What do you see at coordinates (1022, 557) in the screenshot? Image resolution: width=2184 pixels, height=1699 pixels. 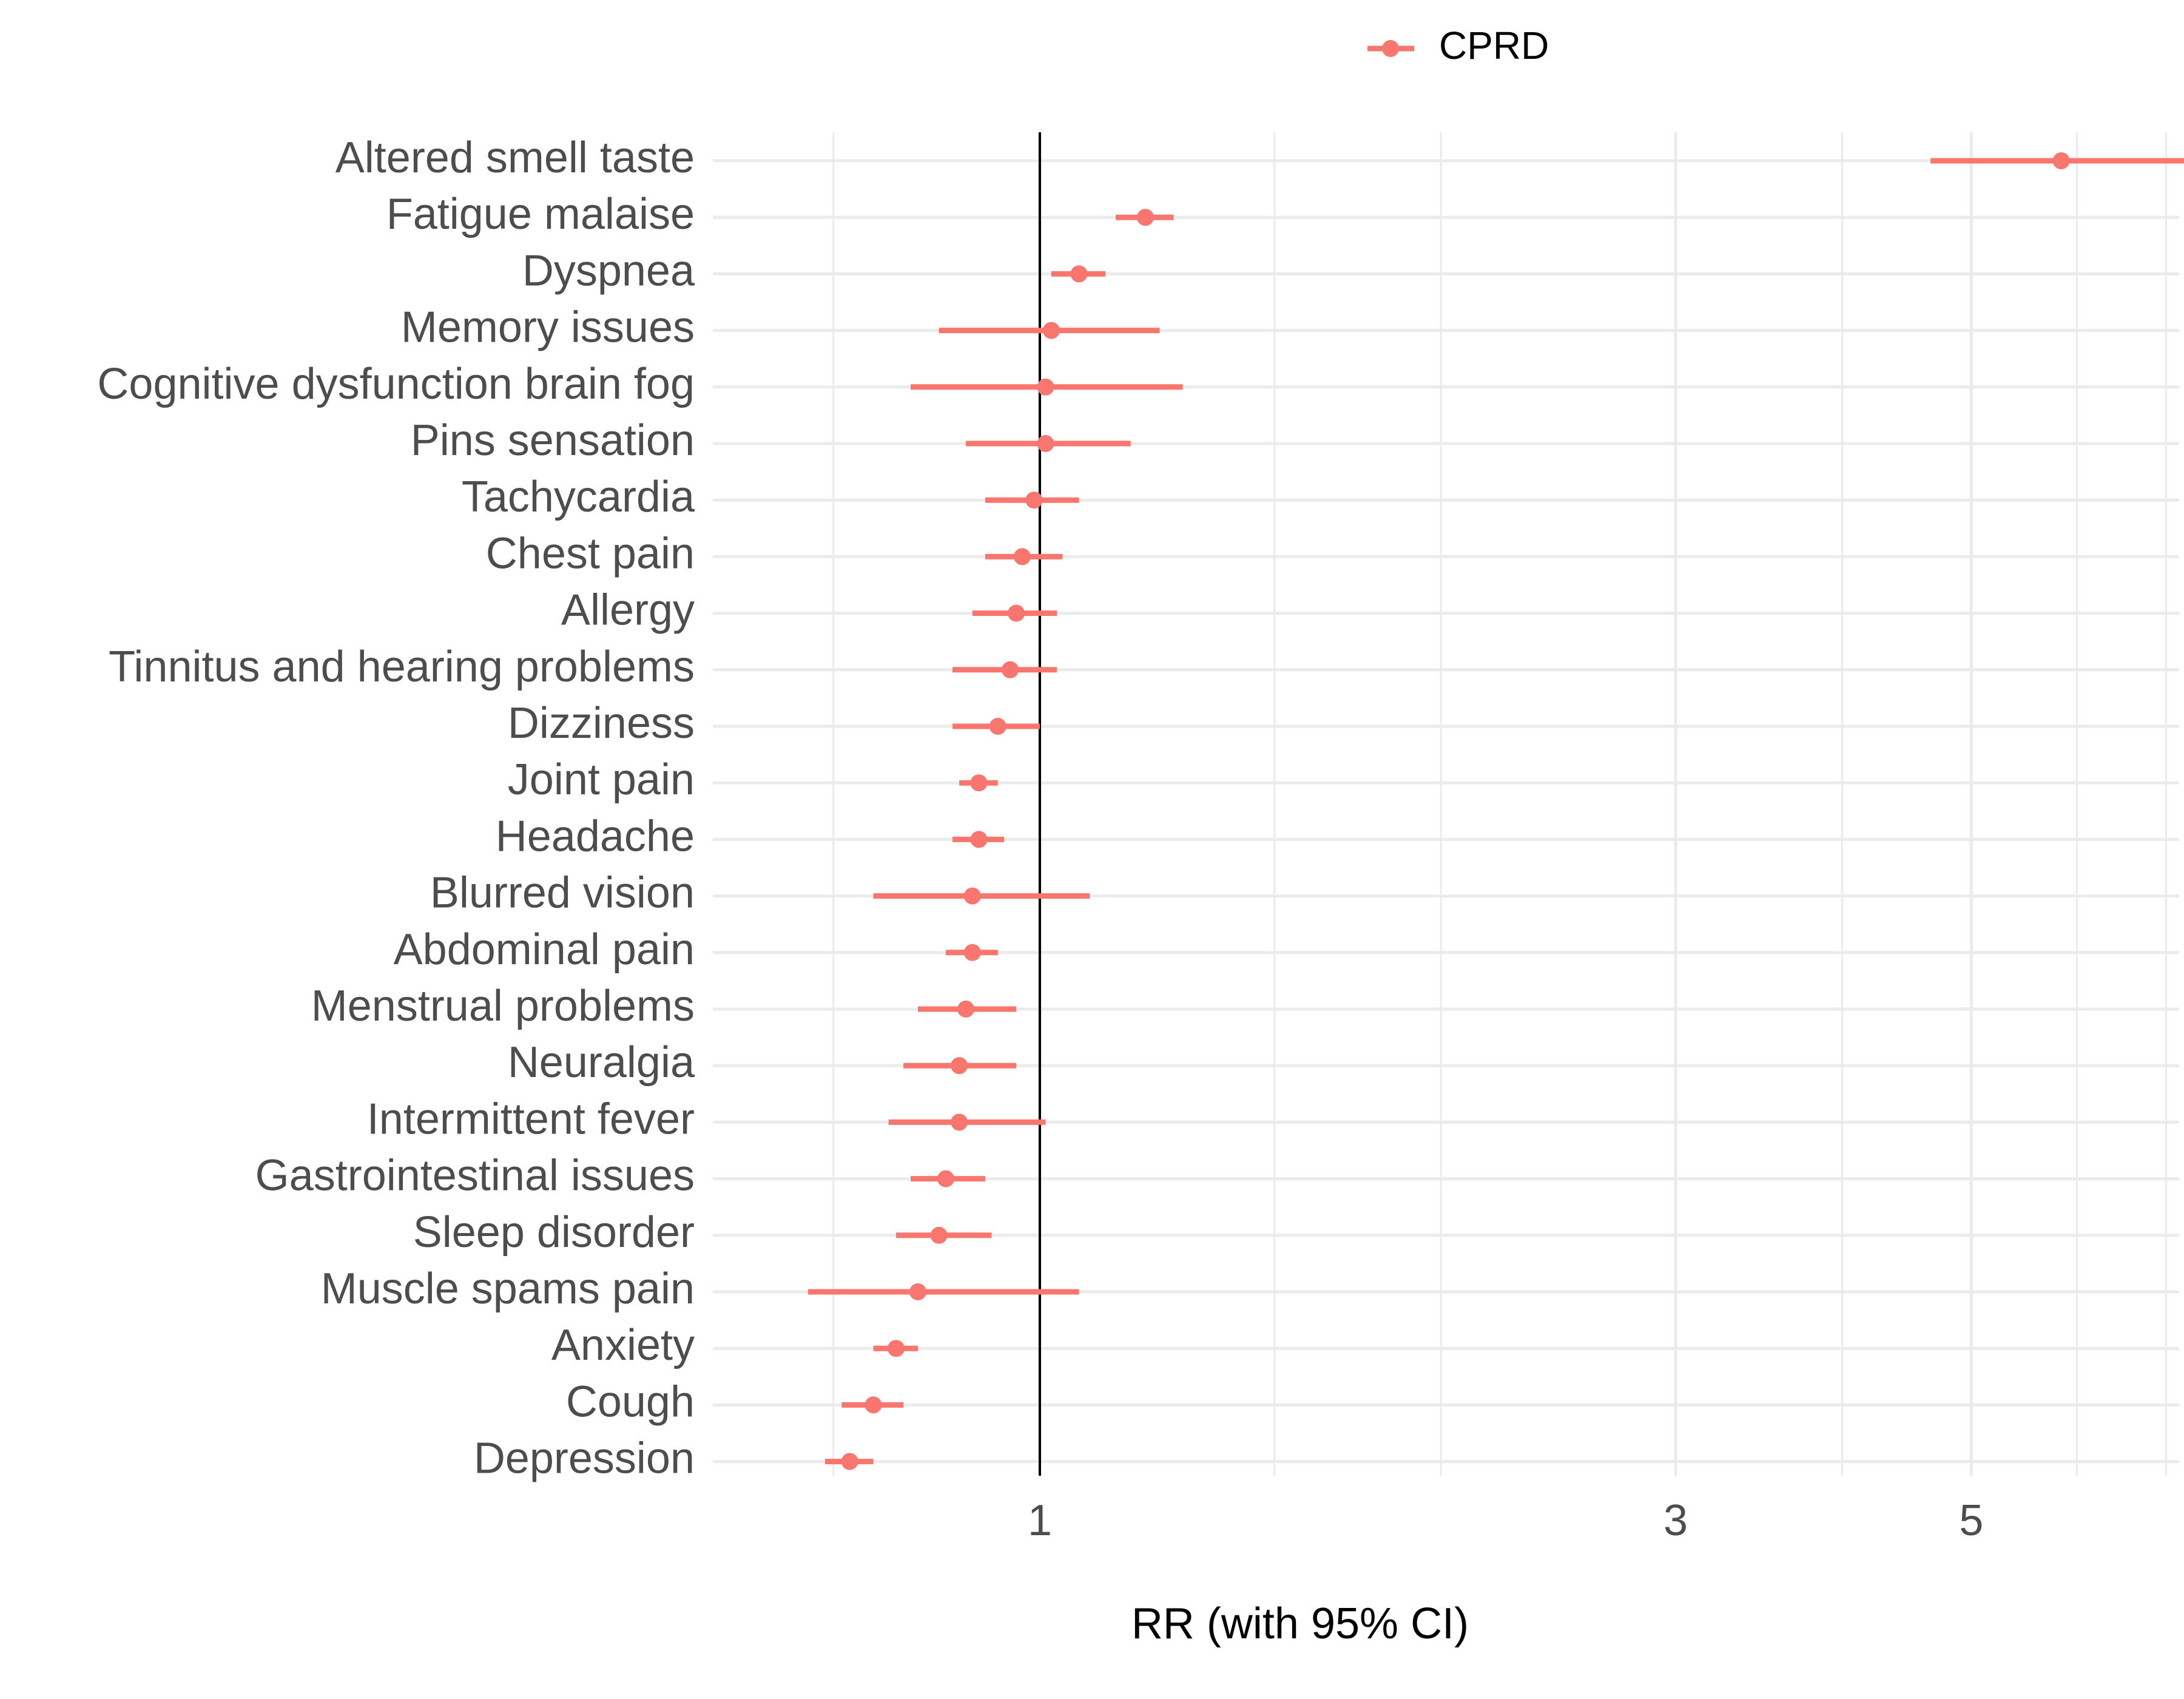 I see `point-chest-pain` at bounding box center [1022, 557].